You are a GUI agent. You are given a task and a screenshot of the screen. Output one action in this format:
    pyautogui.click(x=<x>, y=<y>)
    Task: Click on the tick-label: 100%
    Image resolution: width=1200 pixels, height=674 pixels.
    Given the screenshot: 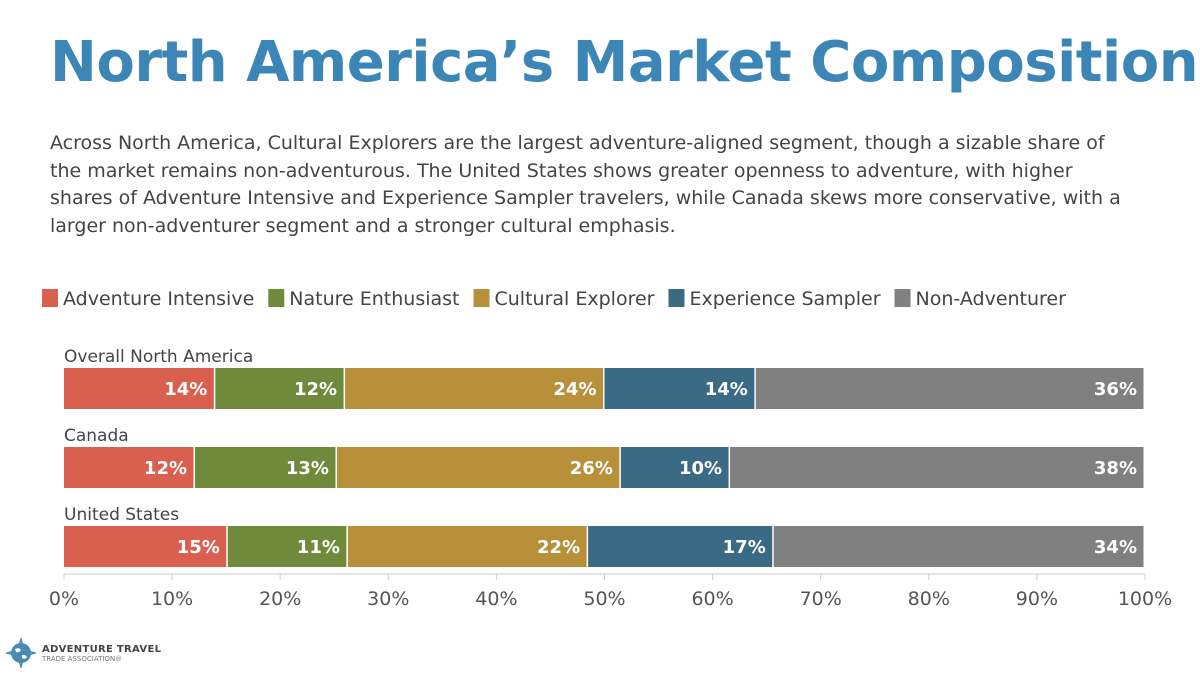 What is the action you would take?
    pyautogui.click(x=1145, y=599)
    